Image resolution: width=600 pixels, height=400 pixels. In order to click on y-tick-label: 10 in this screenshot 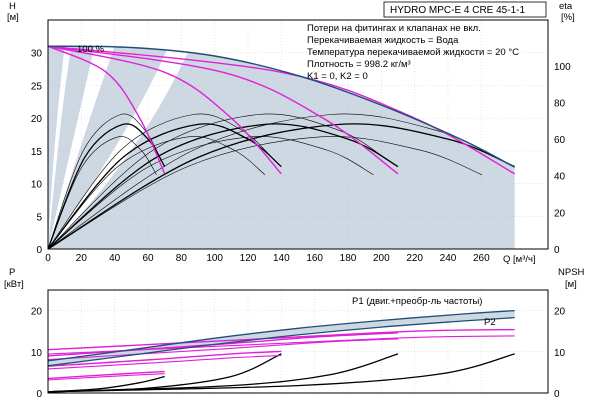, I will do `click(37, 185)`.